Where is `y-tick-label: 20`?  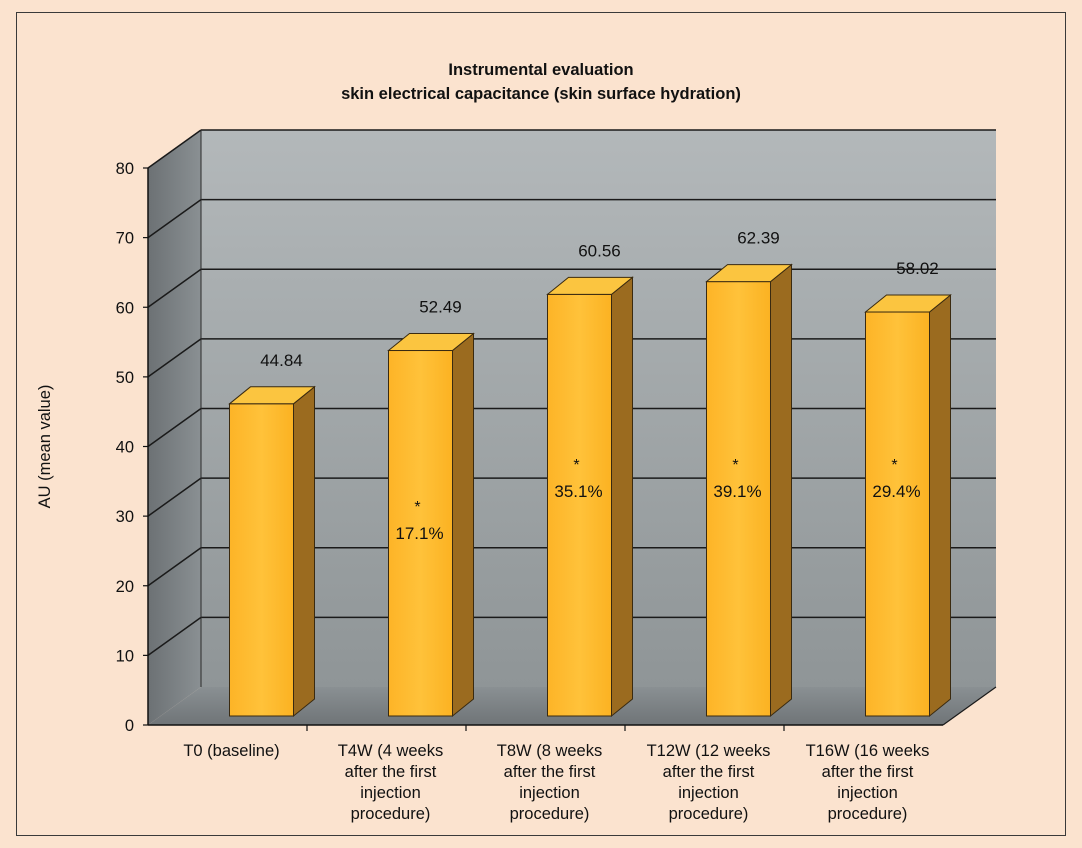
y-tick-label: 20 is located at coordinates (125, 587).